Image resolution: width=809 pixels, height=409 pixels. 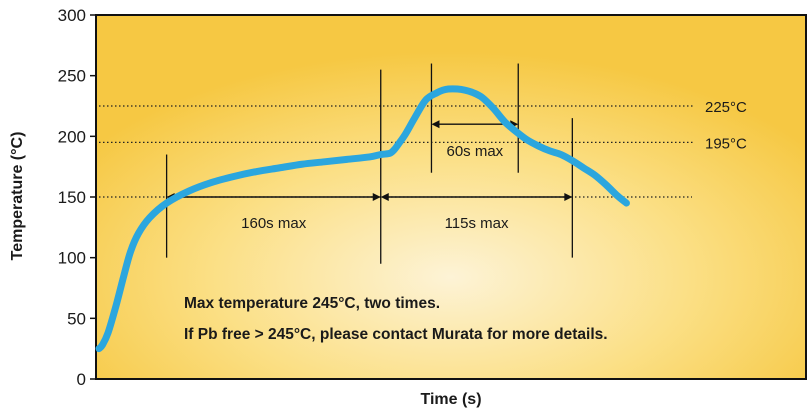 I want to click on y-tick-label: 200, so click(x=72, y=136).